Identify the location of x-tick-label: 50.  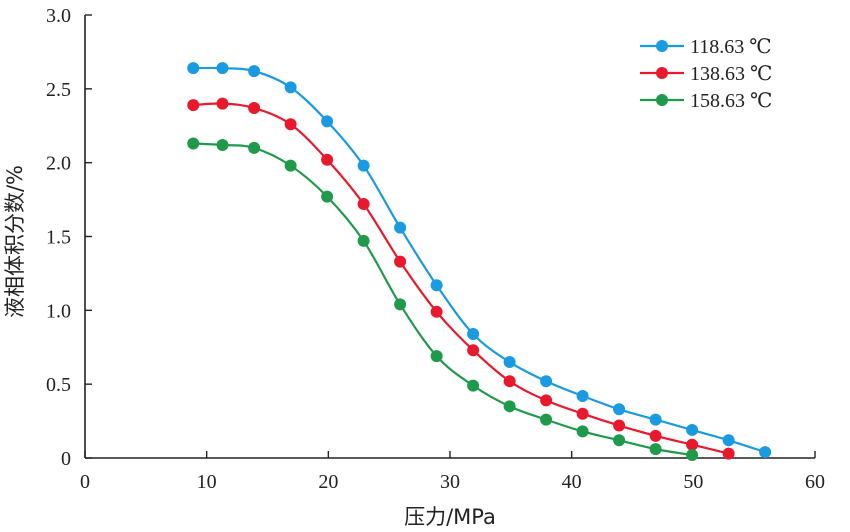
(693, 482).